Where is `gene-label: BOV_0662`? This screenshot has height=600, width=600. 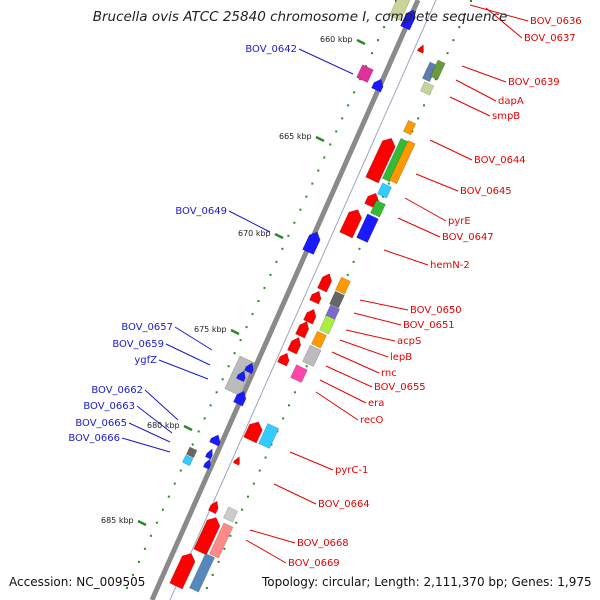 gene-label: BOV_0662 is located at coordinates (117, 390).